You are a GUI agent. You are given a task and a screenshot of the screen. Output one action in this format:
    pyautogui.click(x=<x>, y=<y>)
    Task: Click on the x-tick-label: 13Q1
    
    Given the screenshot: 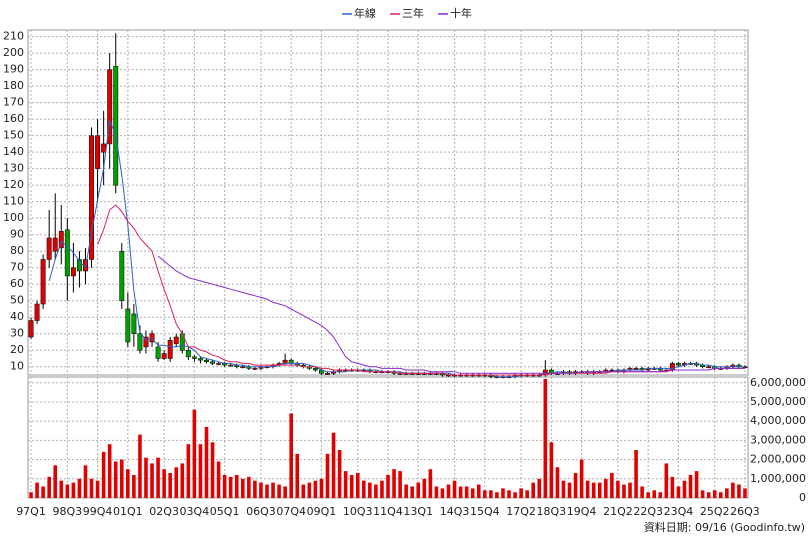 What is the action you would take?
    pyautogui.click(x=418, y=511)
    